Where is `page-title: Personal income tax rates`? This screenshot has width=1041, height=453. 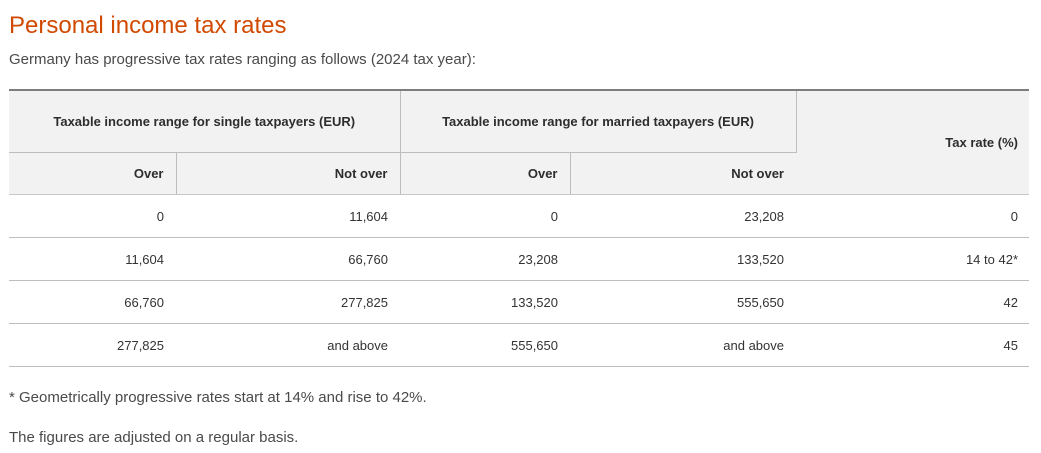
page-title: Personal income tax rates is located at coordinates (148, 25).